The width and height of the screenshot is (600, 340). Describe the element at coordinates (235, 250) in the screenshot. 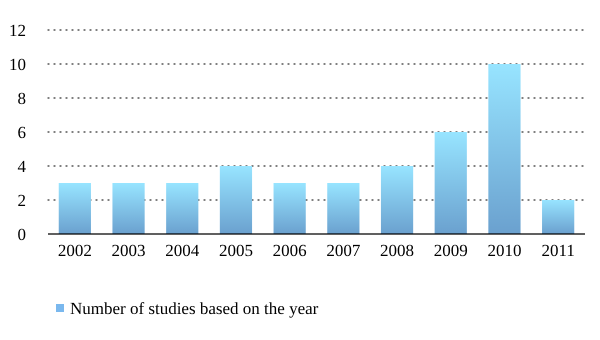

I see `x-tick-label: 2005` at that location.